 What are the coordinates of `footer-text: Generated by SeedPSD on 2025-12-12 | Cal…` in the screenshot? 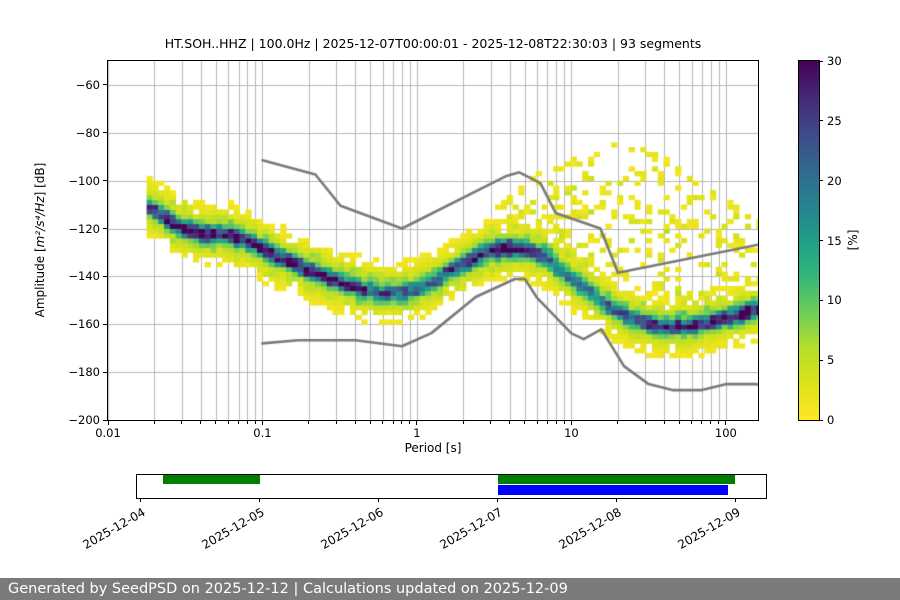 It's located at (288, 589).